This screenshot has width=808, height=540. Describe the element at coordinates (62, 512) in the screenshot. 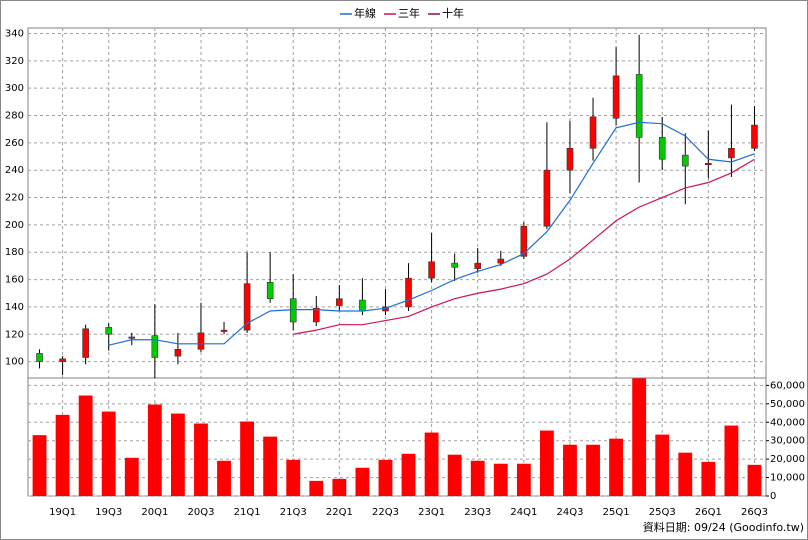

I see `x-tick-label: 19Q1` at that location.